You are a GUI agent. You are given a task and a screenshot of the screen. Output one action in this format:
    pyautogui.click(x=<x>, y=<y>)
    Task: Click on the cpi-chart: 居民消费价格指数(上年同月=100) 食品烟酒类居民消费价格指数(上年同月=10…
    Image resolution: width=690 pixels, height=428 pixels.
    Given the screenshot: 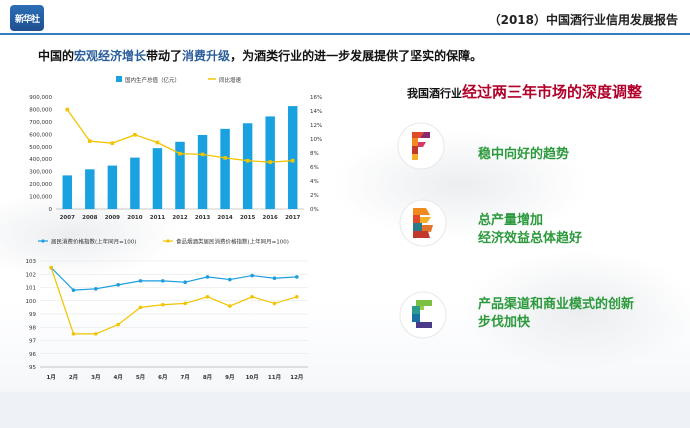 What is the action you would take?
    pyautogui.click(x=167, y=309)
    